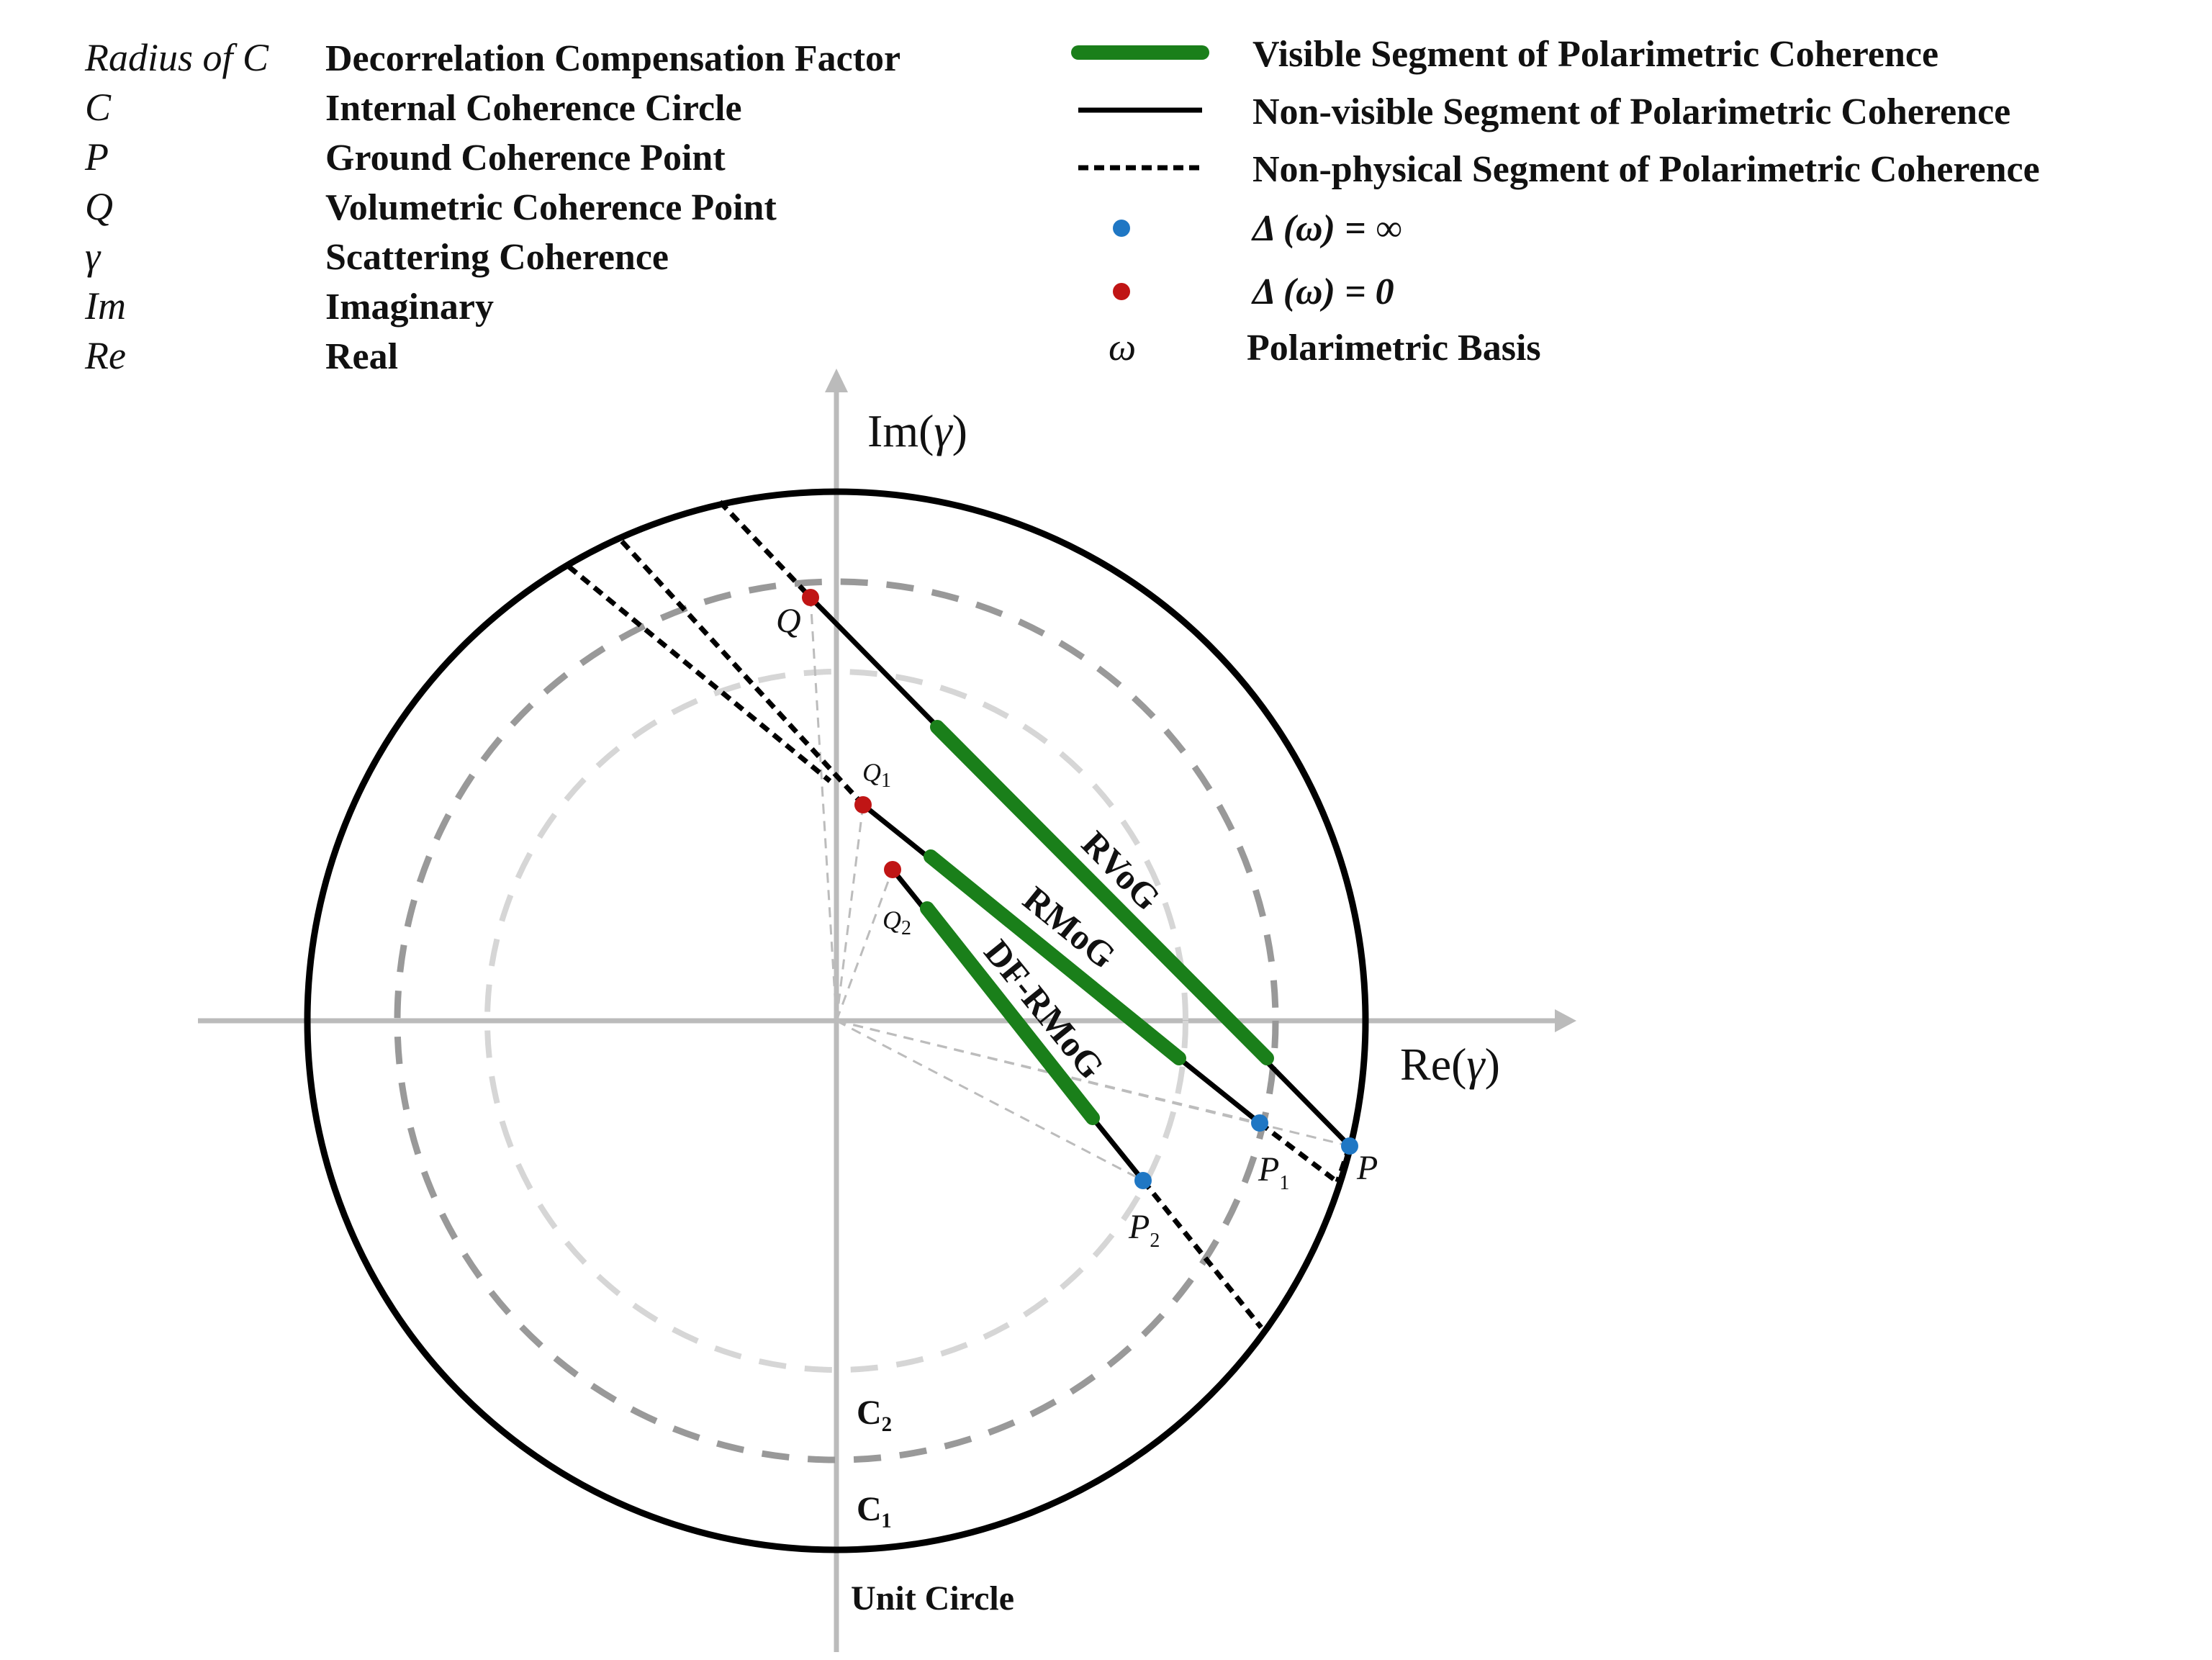 This screenshot has height=1660, width=2212. I want to click on coherence-points, so click(1080, 889).